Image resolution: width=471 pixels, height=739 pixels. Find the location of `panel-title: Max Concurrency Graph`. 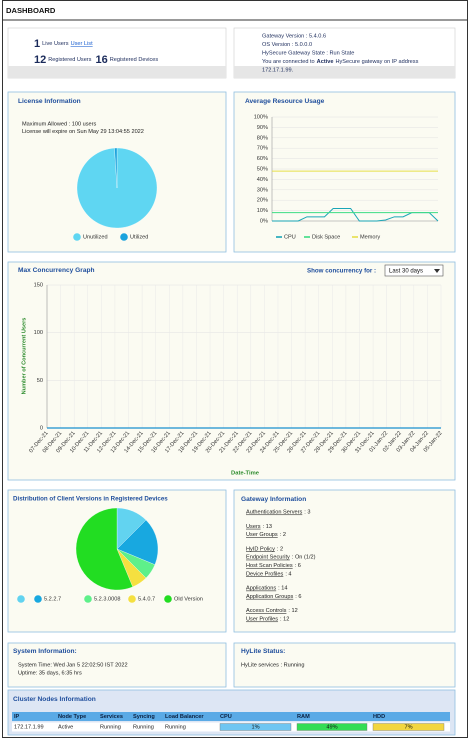

panel-title: Max Concurrency Graph is located at coordinates (56, 270).